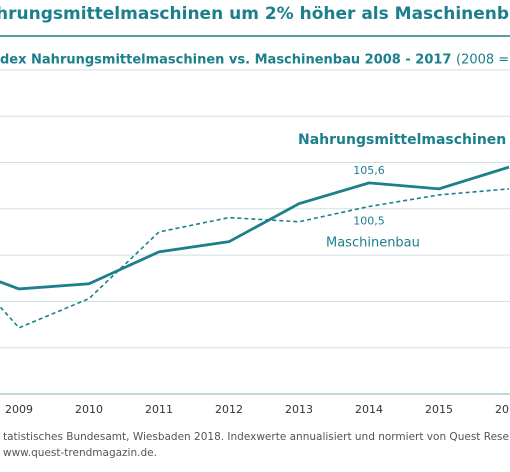 The image size is (510, 472). I want to click on x-tick-label: 2014, so click(369, 409).